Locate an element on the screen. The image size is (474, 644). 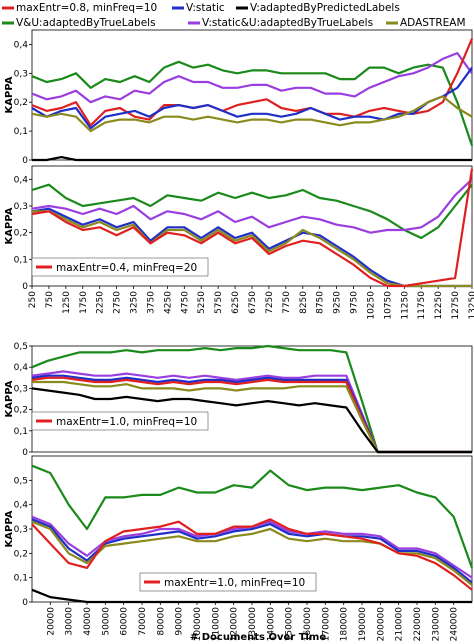
y-axis-label: KAPPA is located at coordinates (9, 94).